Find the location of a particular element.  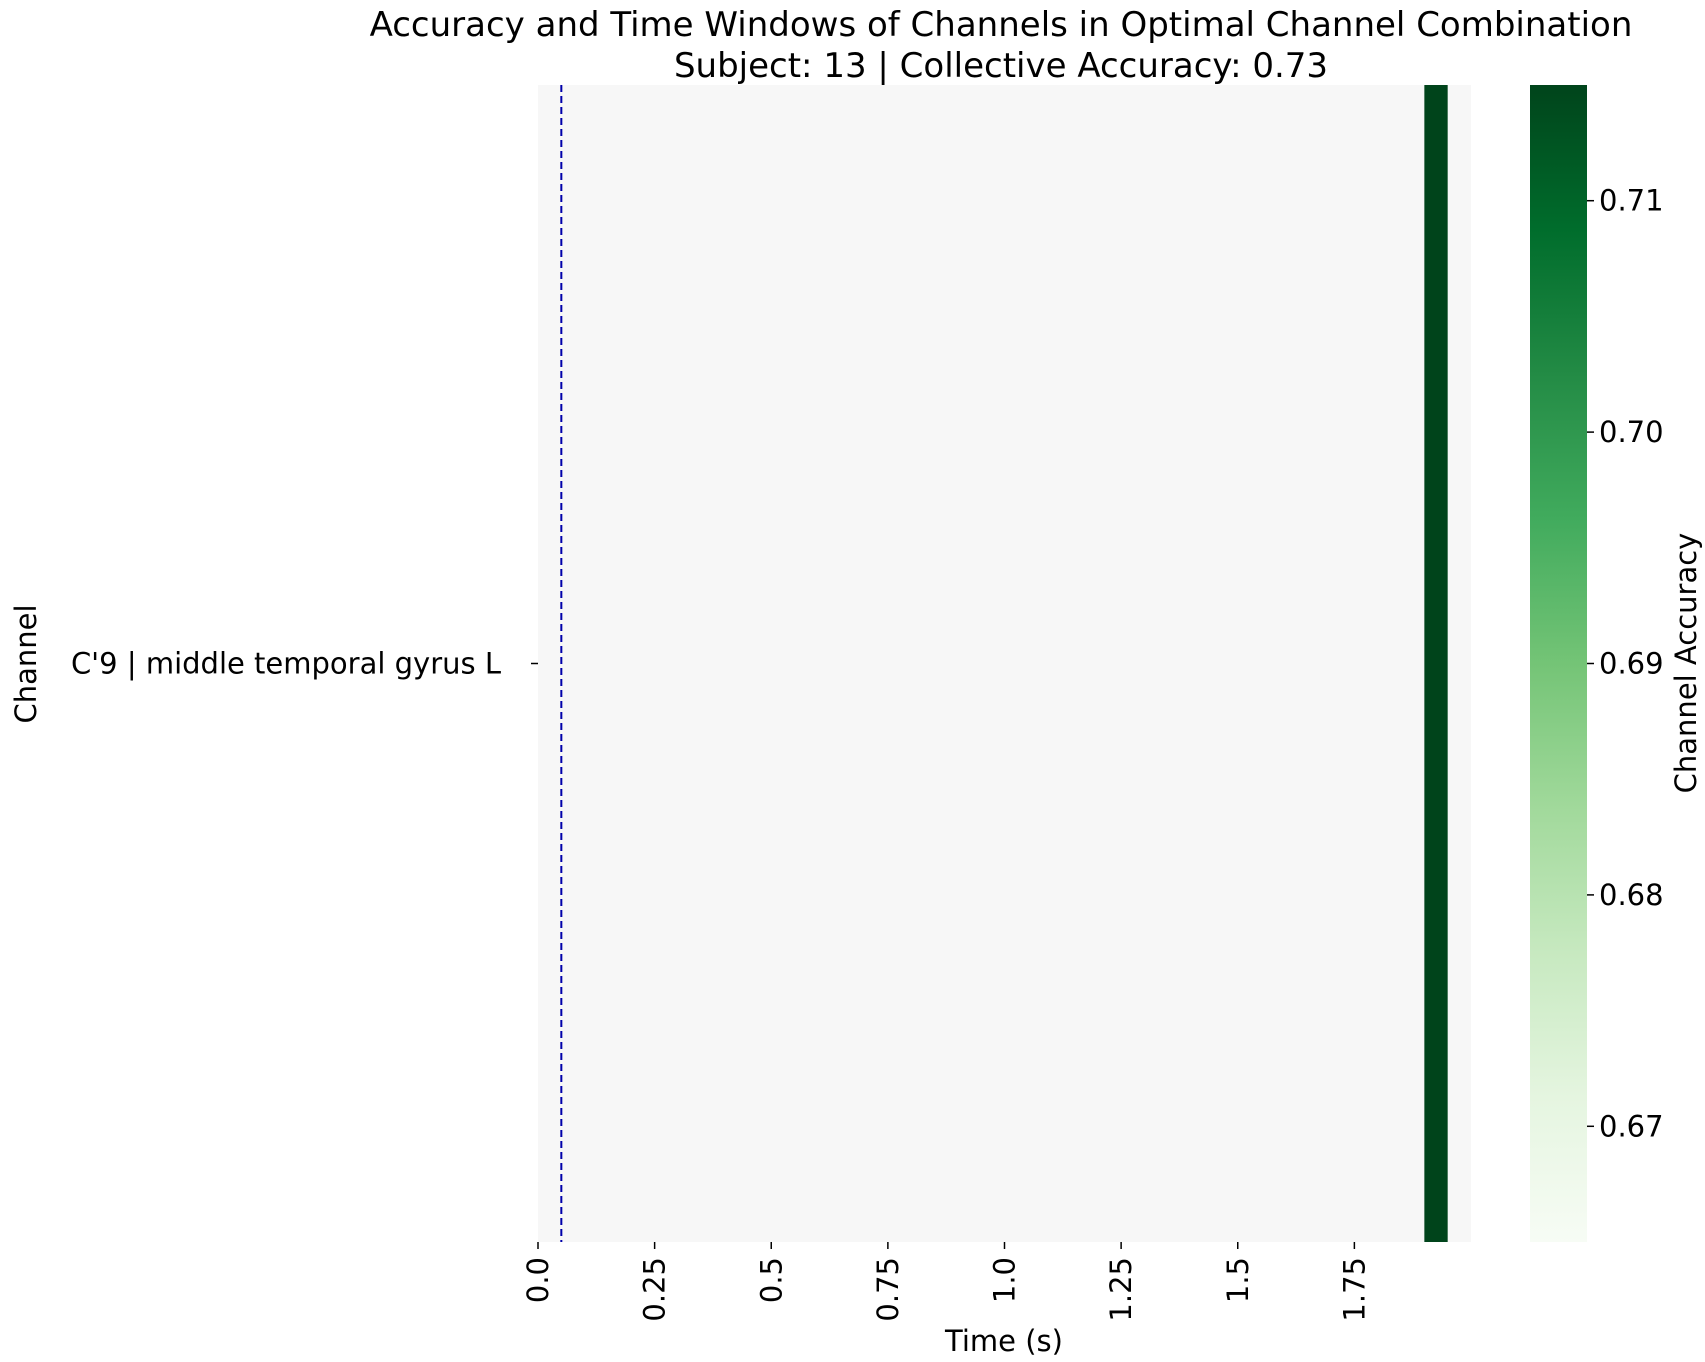

x-tick-label: 0.25 is located at coordinates (655, 1289).